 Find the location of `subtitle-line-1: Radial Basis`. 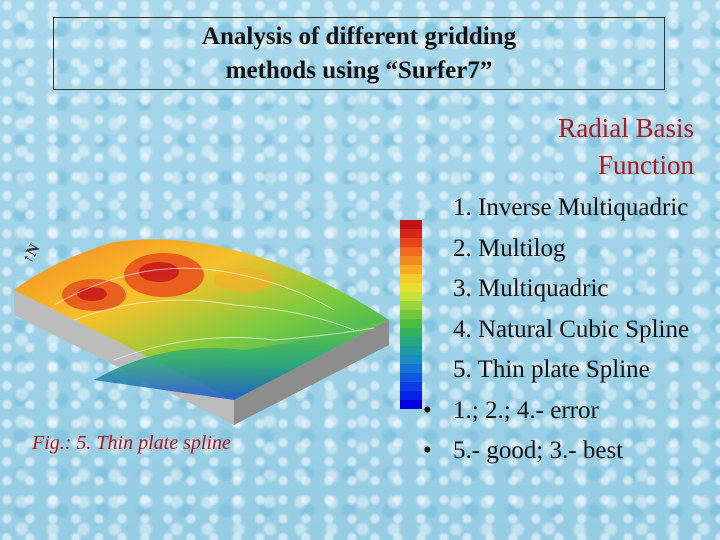

subtitle-line-1: Radial Basis is located at coordinates (626, 128).